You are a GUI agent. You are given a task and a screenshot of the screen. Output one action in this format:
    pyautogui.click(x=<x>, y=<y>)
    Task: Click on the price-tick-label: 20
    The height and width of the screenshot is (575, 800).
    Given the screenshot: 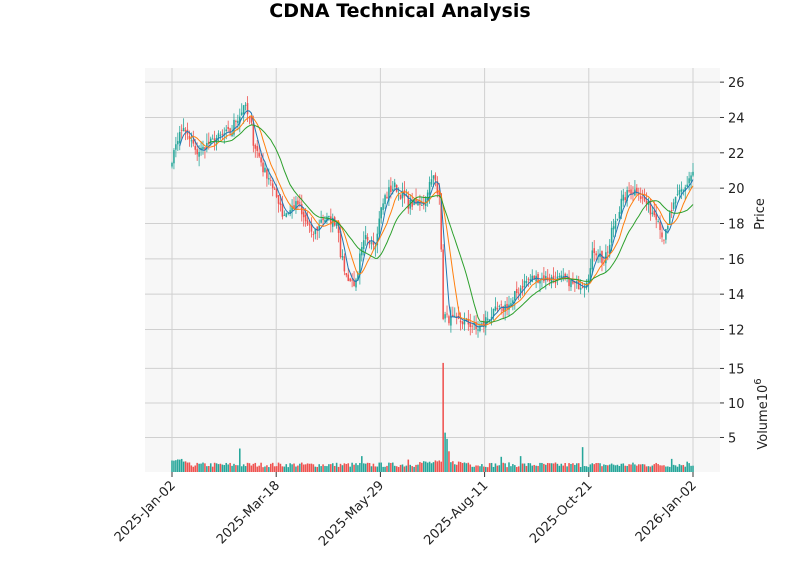 What is the action you would take?
    pyautogui.click(x=736, y=189)
    